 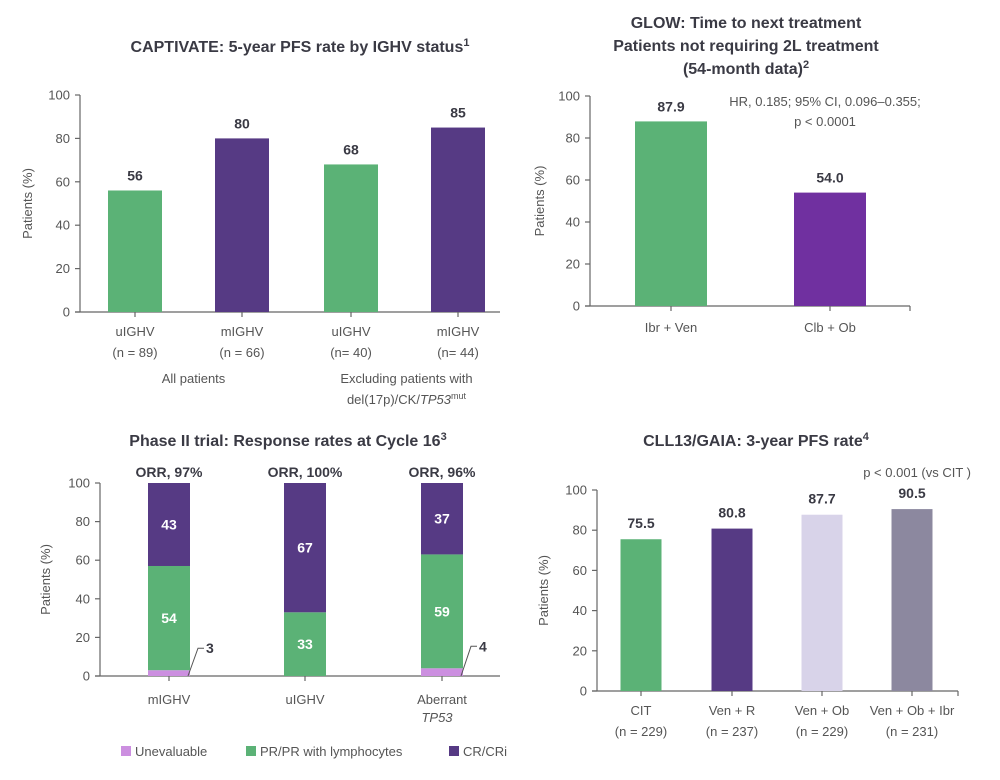 What do you see at coordinates (830, 327) in the screenshot?
I see `x-category-label: Clb + Ob` at bounding box center [830, 327].